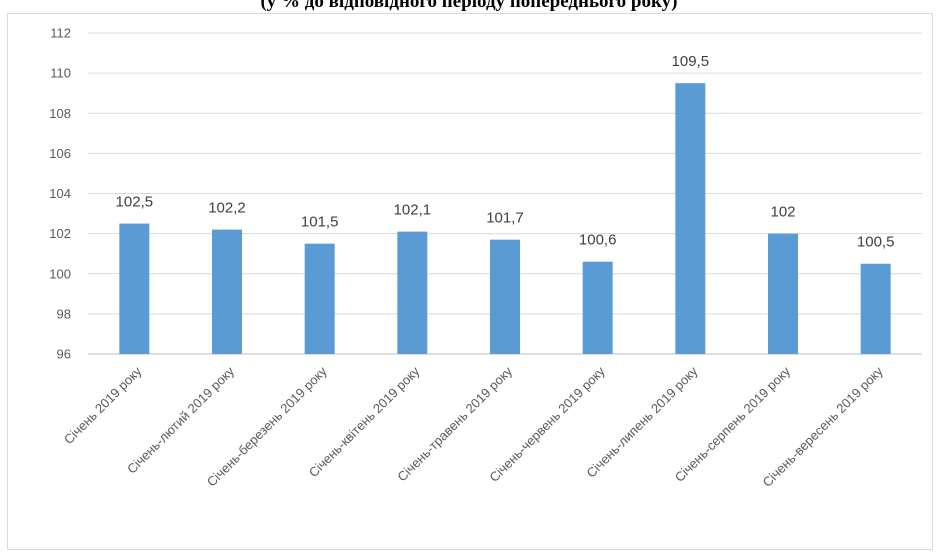 The width and height of the screenshot is (938, 553). I want to click on data-label: 109,5, so click(691, 61).